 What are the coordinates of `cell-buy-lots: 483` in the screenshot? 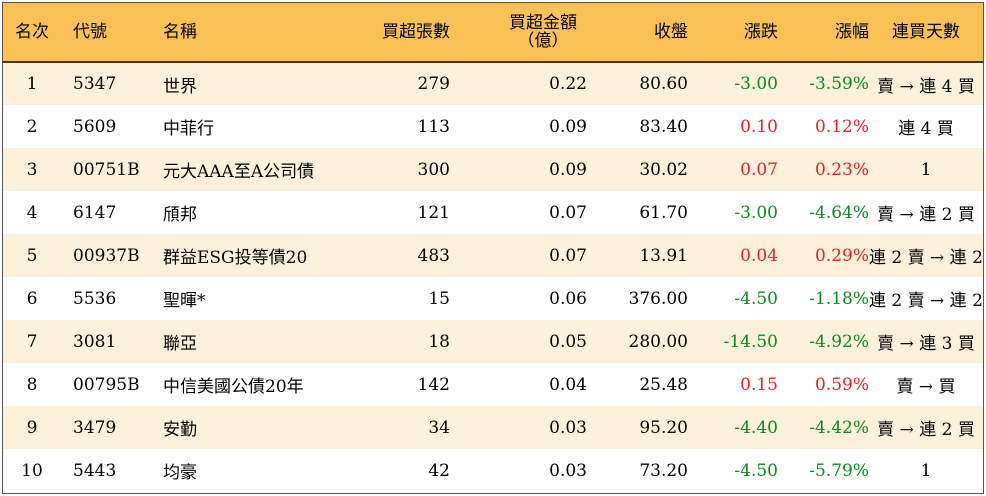 It's located at (433, 255).